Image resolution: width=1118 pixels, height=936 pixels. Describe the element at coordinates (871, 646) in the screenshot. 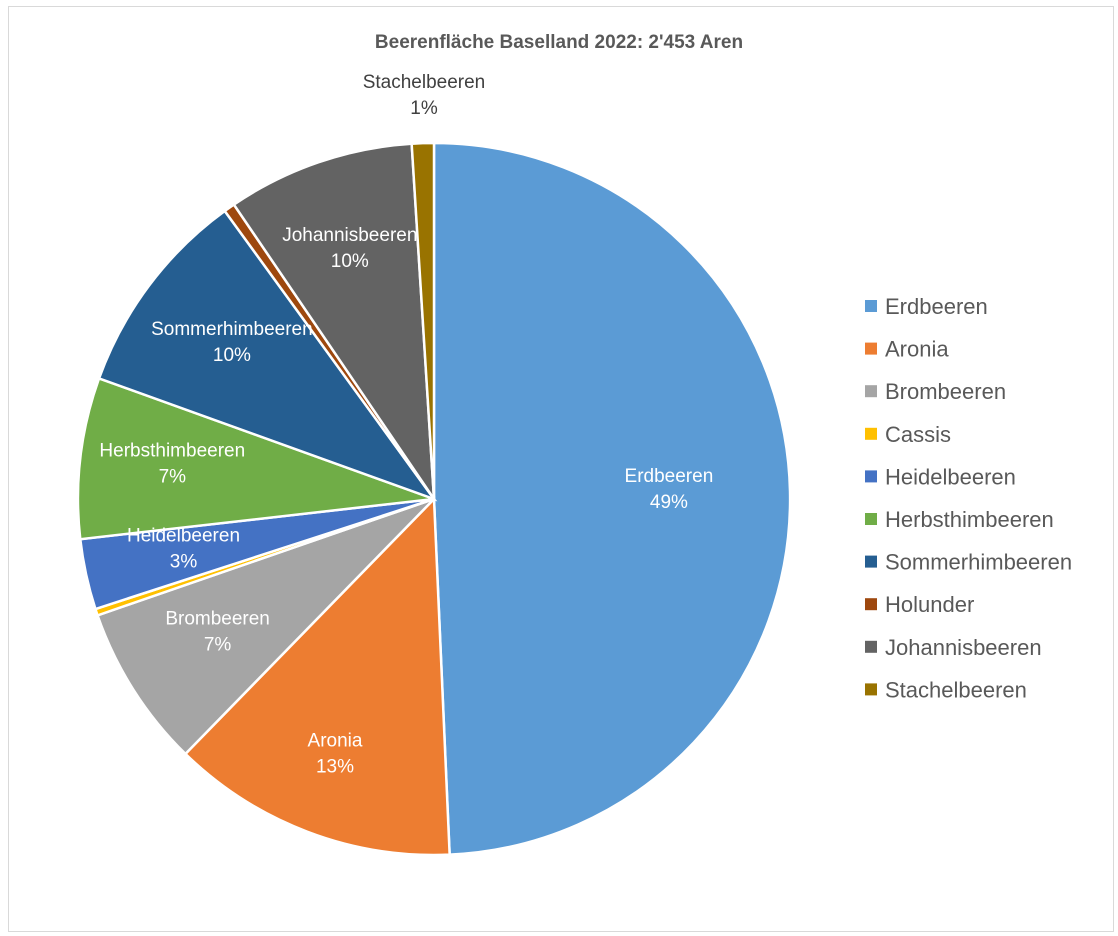

I see `legend-swatch-johannisbeeren` at that location.